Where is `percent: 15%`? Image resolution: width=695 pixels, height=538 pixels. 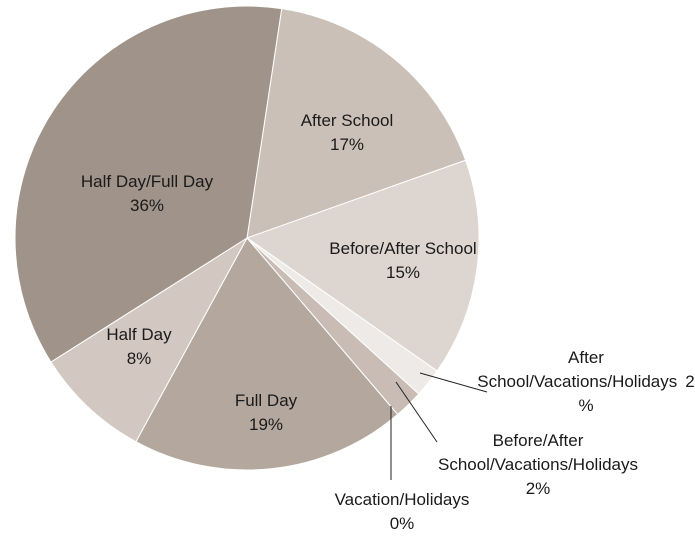 percent: 15% is located at coordinates (403, 272).